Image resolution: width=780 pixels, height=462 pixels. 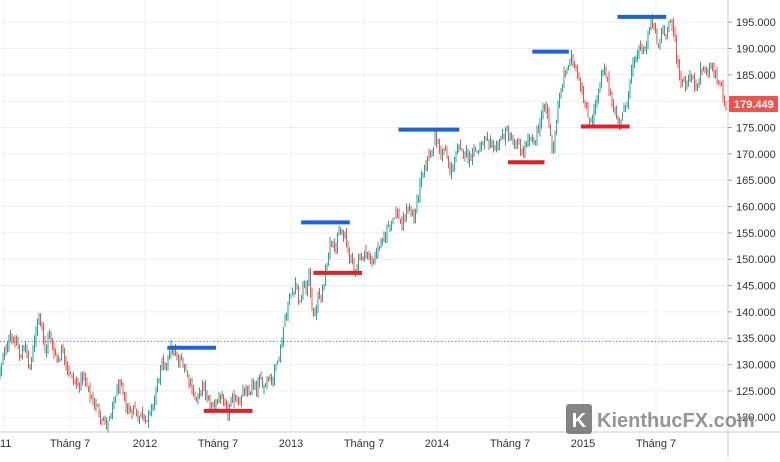 I want to click on y-tick-label: 135.000, so click(x=756, y=339).